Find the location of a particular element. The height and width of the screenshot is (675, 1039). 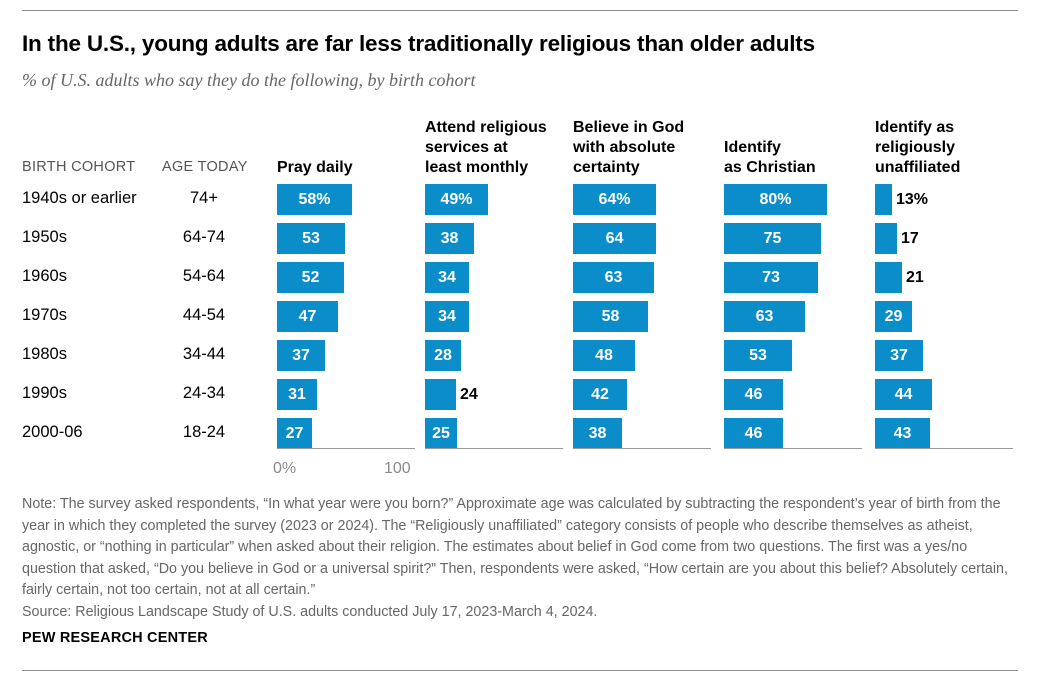

age-today-header: AGE TODAY is located at coordinates (205, 167).